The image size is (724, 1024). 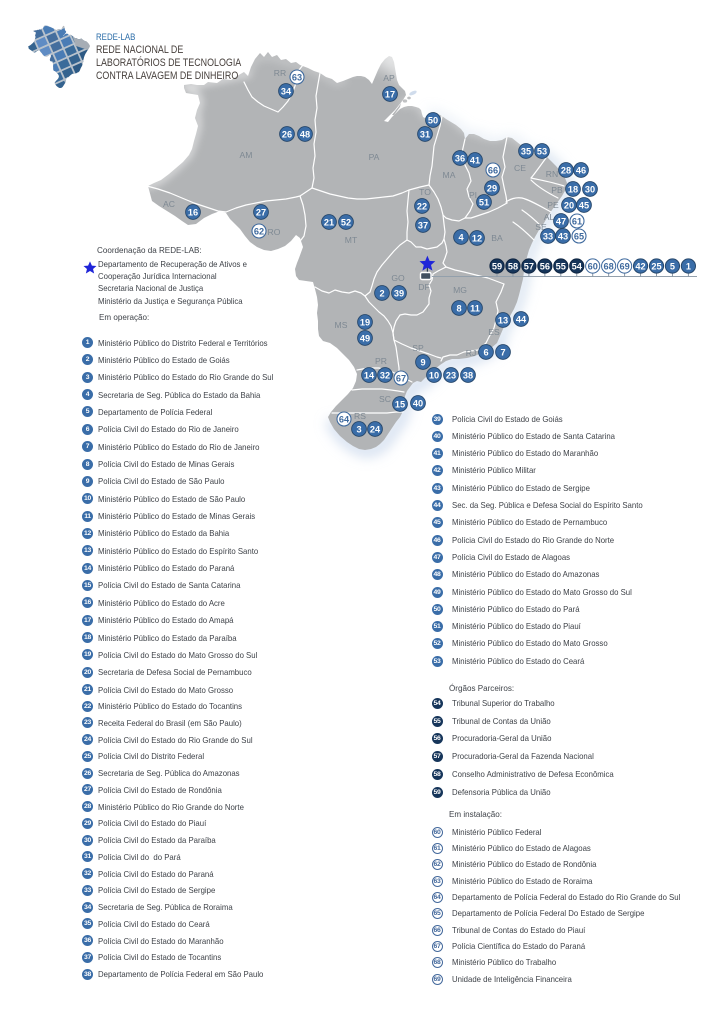 What do you see at coordinates (484, 202) in the screenshot?
I see `svg-text: 51` at bounding box center [484, 202].